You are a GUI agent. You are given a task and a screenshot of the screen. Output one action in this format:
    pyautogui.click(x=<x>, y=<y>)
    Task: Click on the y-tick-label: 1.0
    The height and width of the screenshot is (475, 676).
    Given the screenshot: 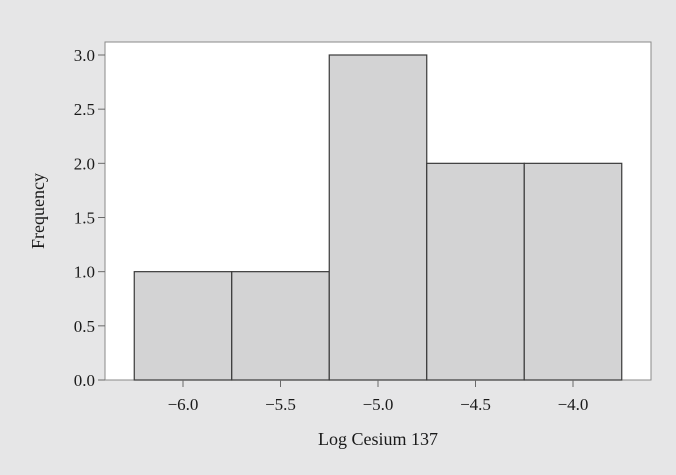 What is the action you would take?
    pyautogui.click(x=84, y=272)
    